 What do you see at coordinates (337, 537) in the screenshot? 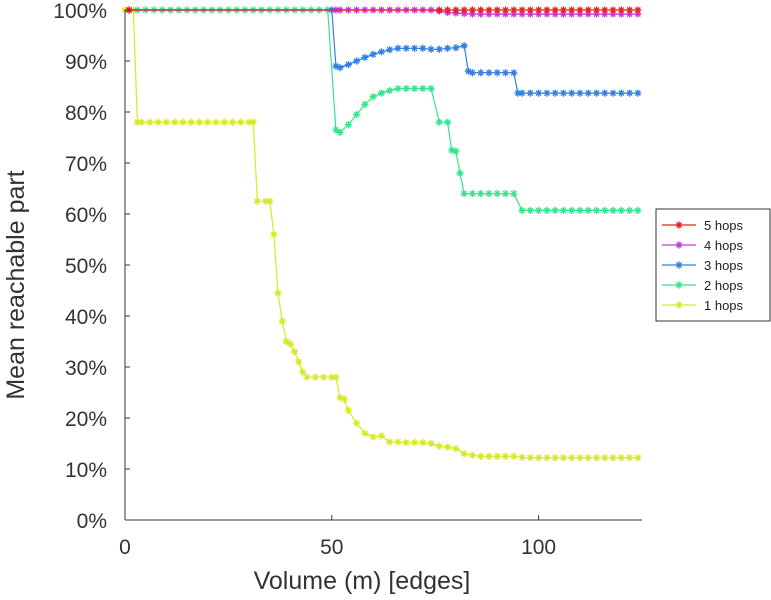
I see `x-ticks: 0 50 100` at bounding box center [337, 537].